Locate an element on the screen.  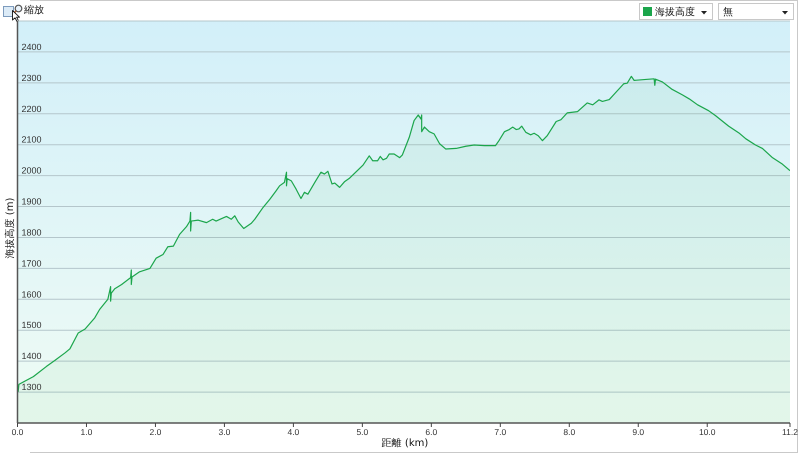
text: 縮放 is located at coordinates (34, 10).